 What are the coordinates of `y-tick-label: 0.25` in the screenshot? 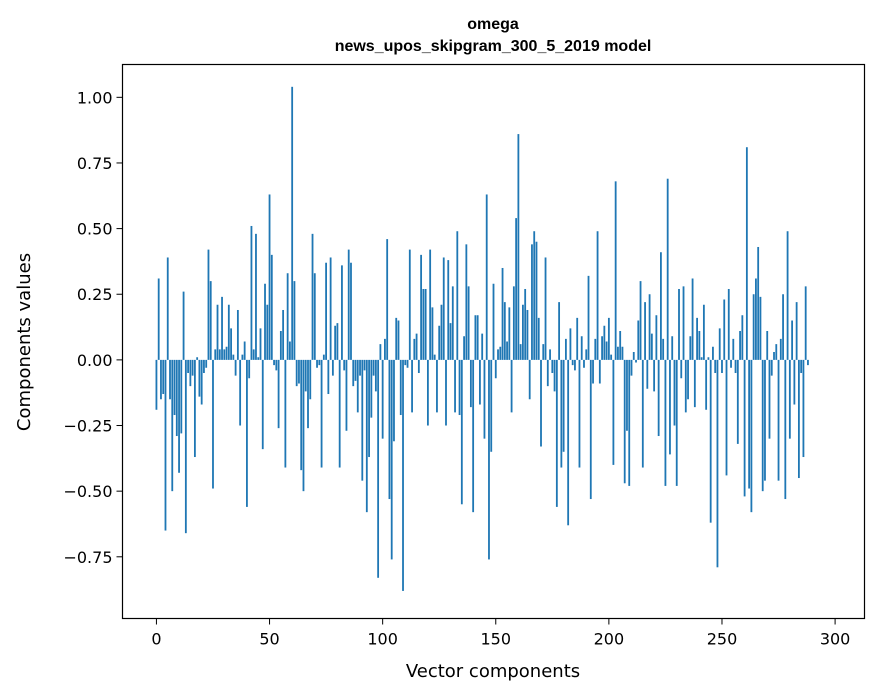 It's located at (95, 294).